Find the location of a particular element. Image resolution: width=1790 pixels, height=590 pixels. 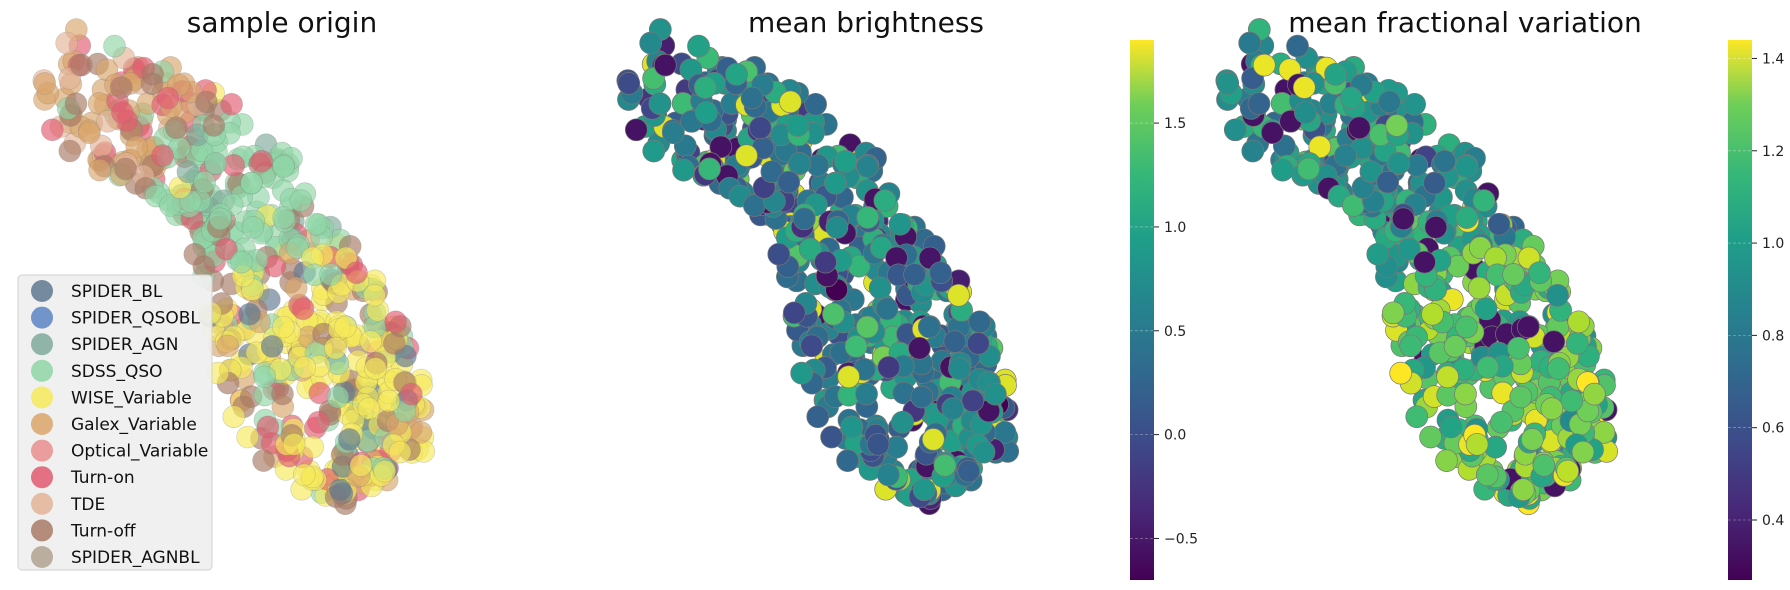

legend-label: WISE_Variable is located at coordinates (131, 398).